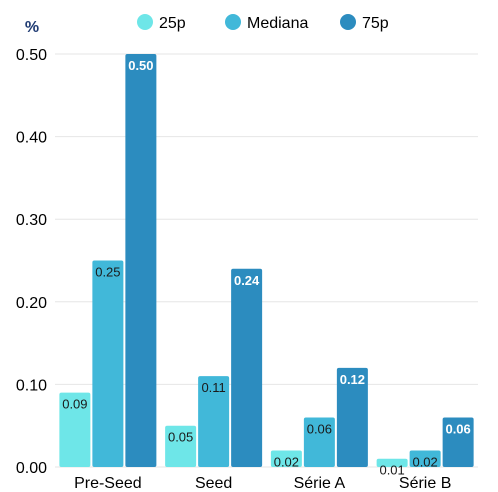  What do you see at coordinates (108, 483) in the screenshot?
I see `x-tick-label: Pre-Seed` at bounding box center [108, 483].